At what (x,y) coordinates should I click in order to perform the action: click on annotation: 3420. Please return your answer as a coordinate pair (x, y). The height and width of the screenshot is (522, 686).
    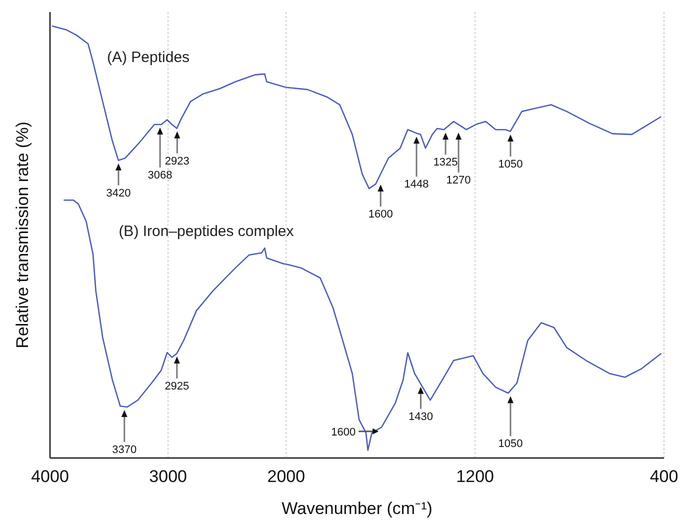
    Looking at the image, I should click on (118, 193).